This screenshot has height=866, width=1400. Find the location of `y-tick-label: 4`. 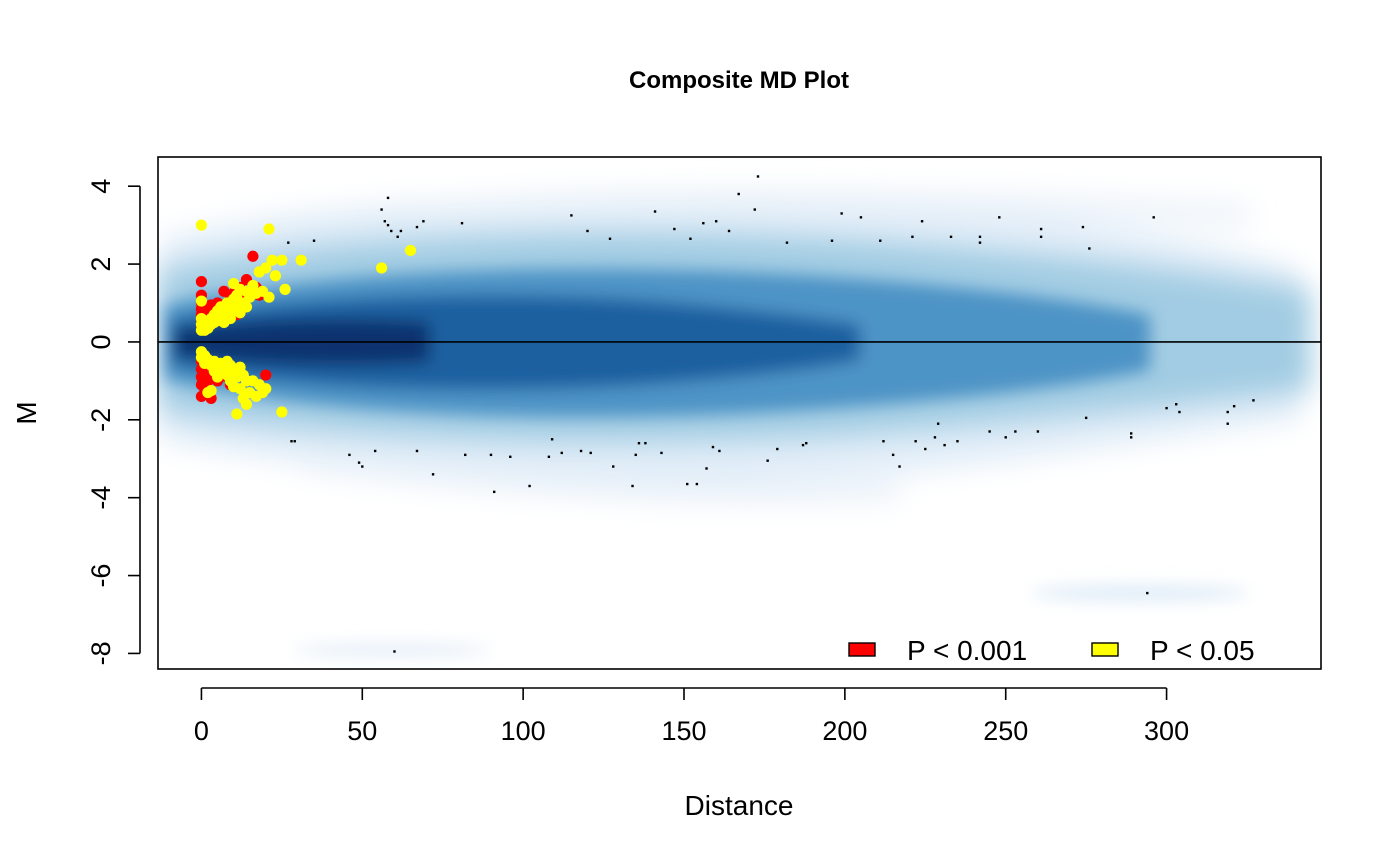

y-tick-label: 4 is located at coordinates (101, 186).